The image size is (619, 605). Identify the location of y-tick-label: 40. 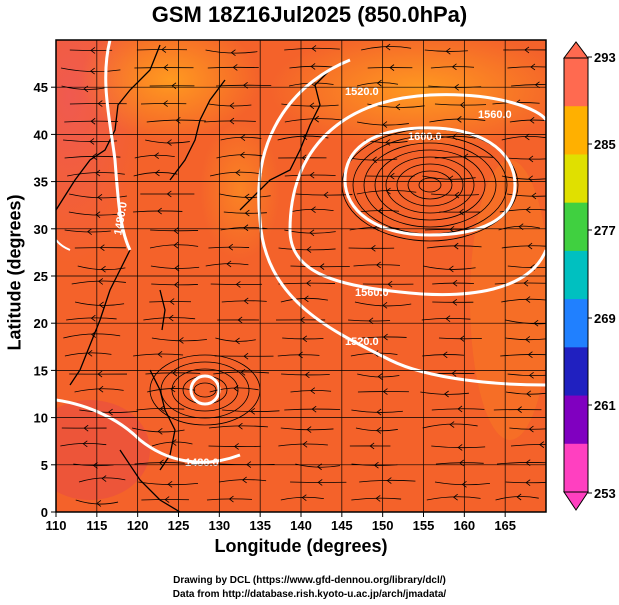
(41, 134).